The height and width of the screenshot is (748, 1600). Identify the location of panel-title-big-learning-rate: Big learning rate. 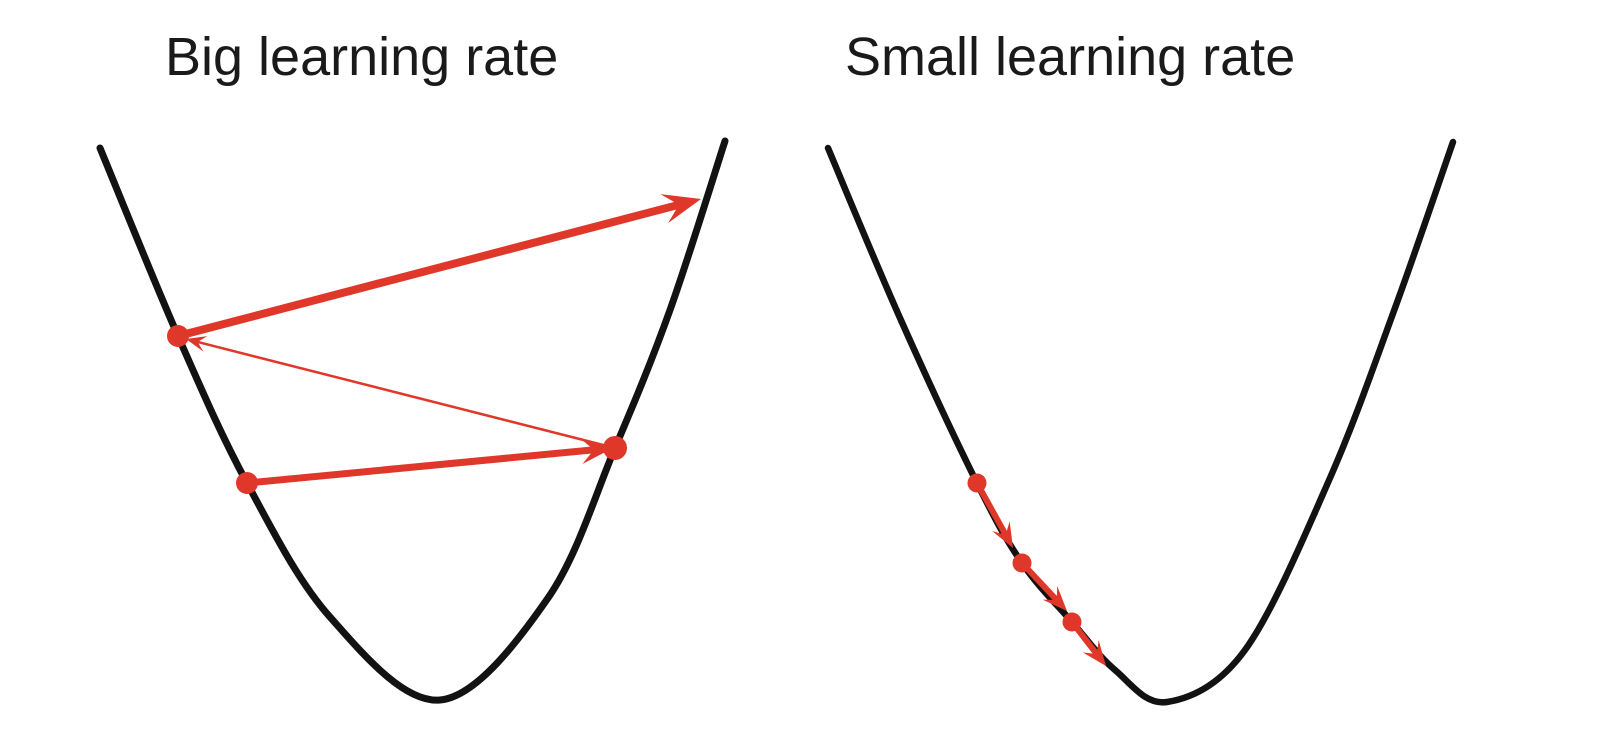
(362, 57).